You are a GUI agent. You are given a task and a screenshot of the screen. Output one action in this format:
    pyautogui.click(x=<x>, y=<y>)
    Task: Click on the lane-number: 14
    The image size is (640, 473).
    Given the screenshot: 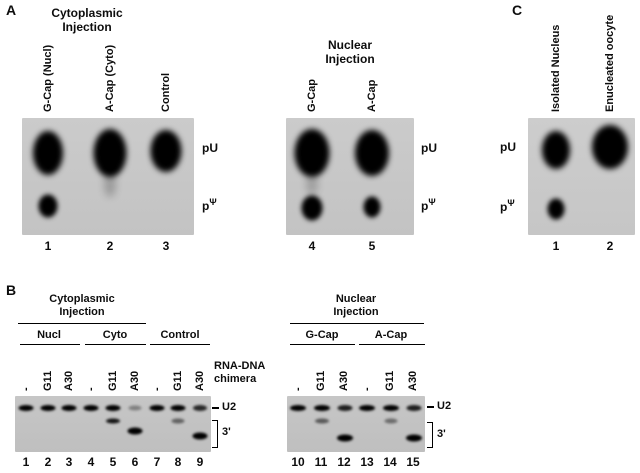 What is the action you would take?
    pyautogui.click(x=390, y=462)
    